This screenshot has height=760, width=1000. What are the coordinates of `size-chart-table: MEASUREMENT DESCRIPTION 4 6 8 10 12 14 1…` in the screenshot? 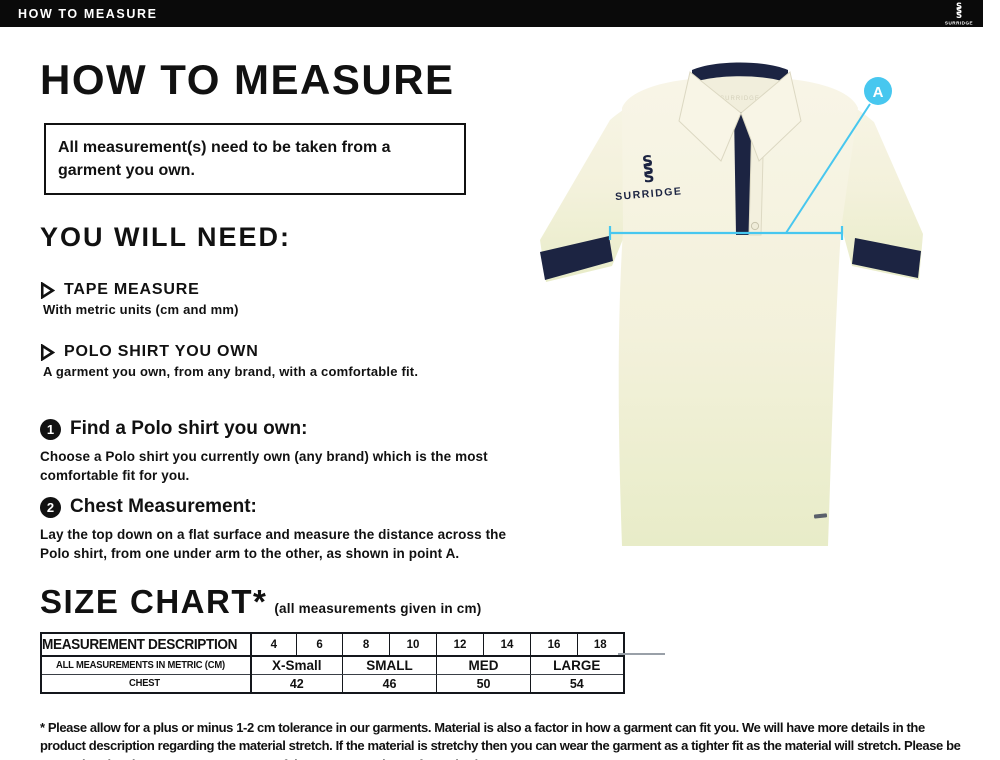 It's located at (332, 663).